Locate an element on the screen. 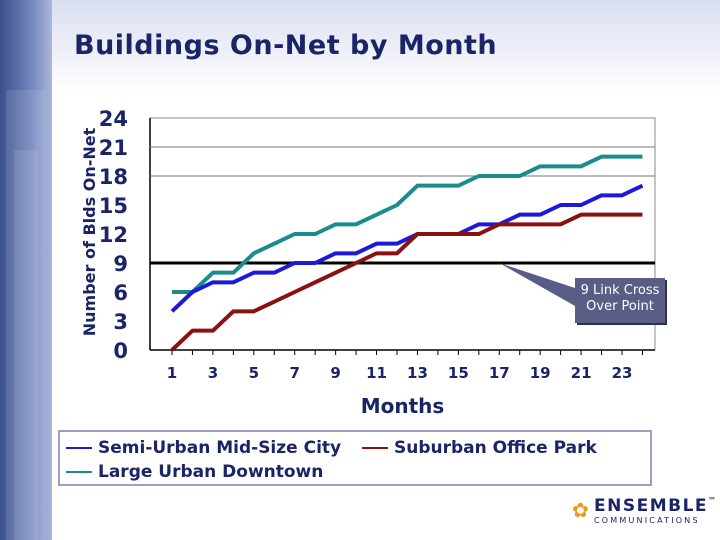 This screenshot has width=720, height=540. x-tick-label: 23 is located at coordinates (622, 373).